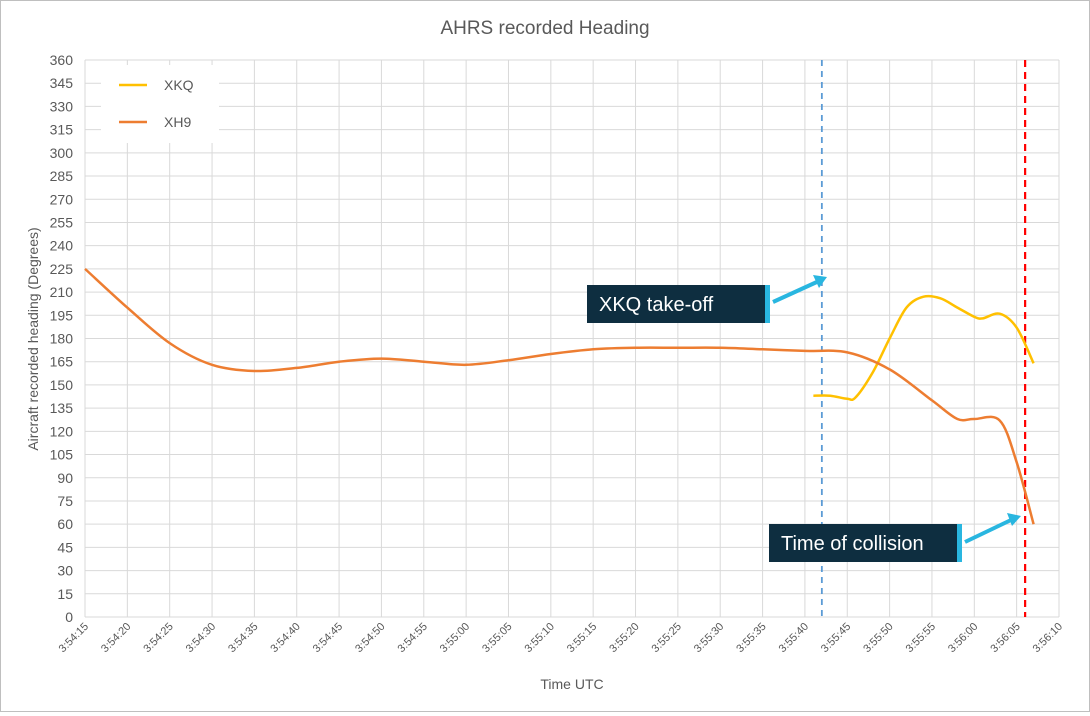 The image size is (1090, 716). What do you see at coordinates (33, 338) in the screenshot?
I see `y-axis-title: Aircraft recorded heading (Degrees)` at bounding box center [33, 338].